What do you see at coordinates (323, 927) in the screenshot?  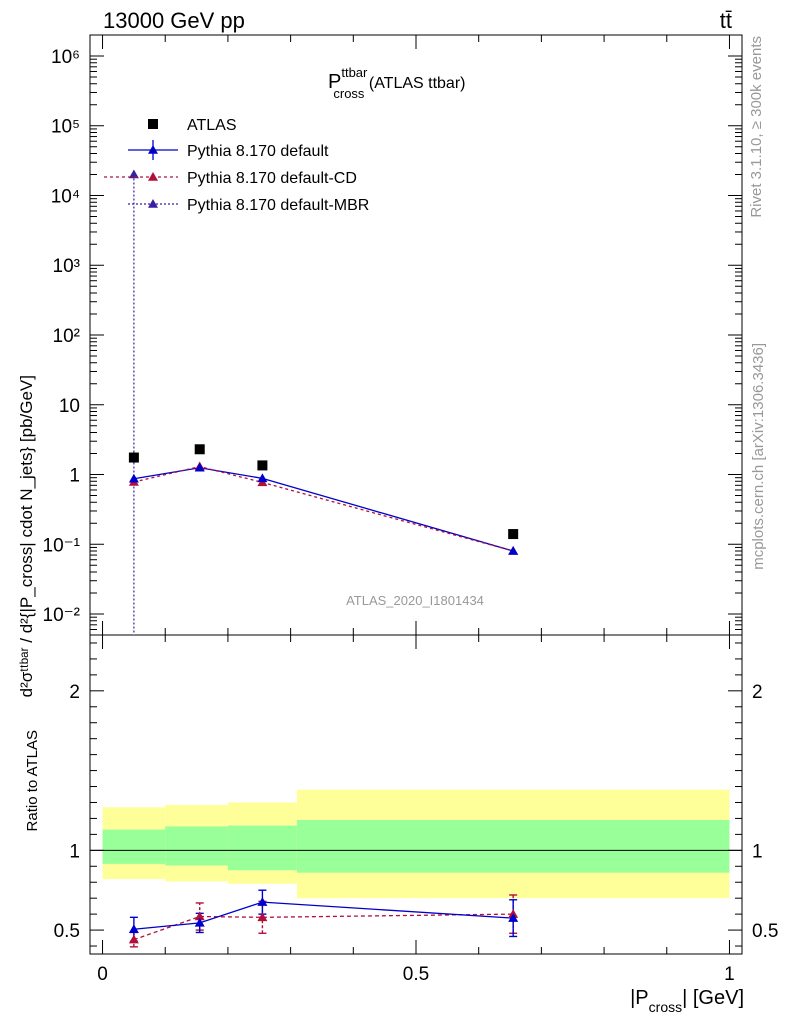 I see `cd-ratio-line` at bounding box center [323, 927].